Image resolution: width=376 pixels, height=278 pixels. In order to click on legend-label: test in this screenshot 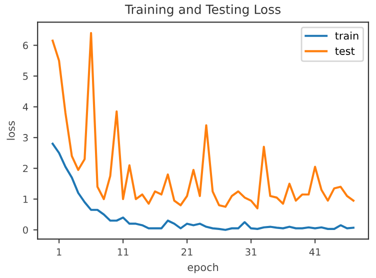, I will do `click(345, 51)`.